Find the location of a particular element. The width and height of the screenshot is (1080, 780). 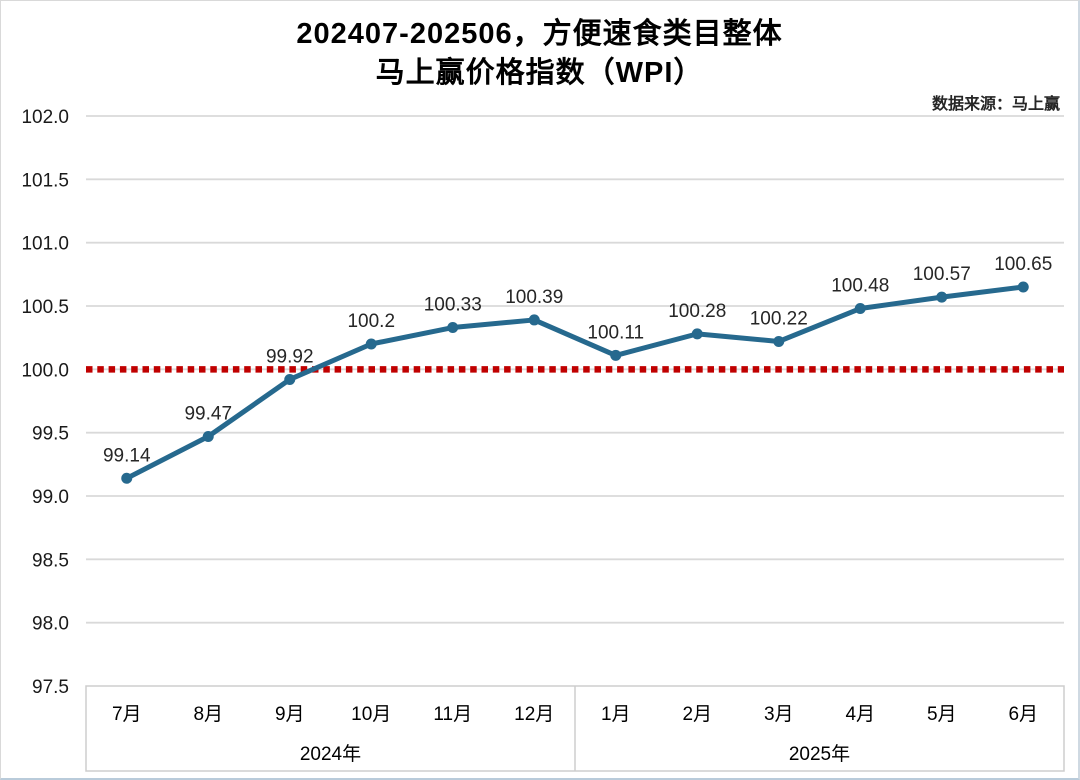

month-label-5月: 5月 is located at coordinates (942, 714).